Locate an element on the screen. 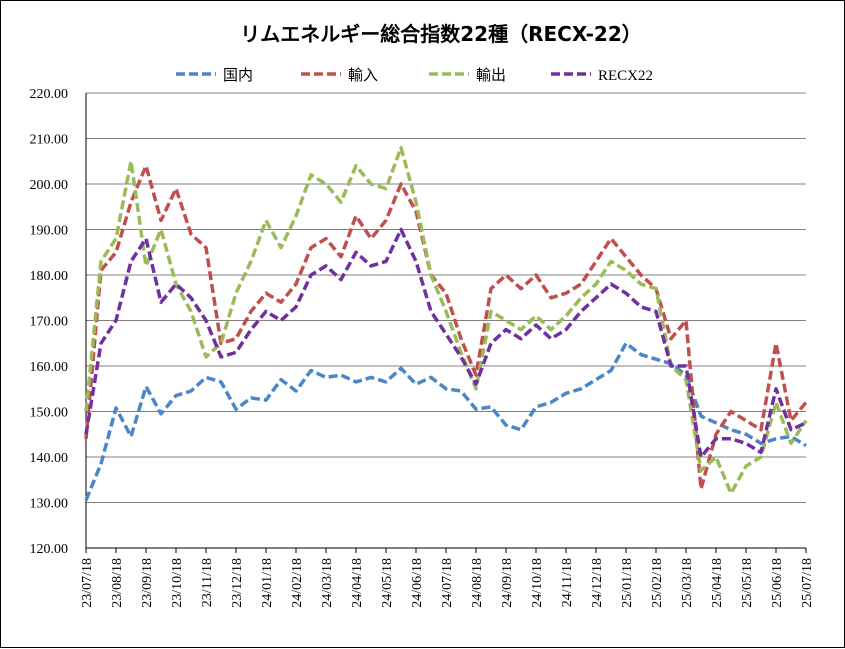 This screenshot has width=845, height=649. legend-label: 国内 is located at coordinates (238, 75).